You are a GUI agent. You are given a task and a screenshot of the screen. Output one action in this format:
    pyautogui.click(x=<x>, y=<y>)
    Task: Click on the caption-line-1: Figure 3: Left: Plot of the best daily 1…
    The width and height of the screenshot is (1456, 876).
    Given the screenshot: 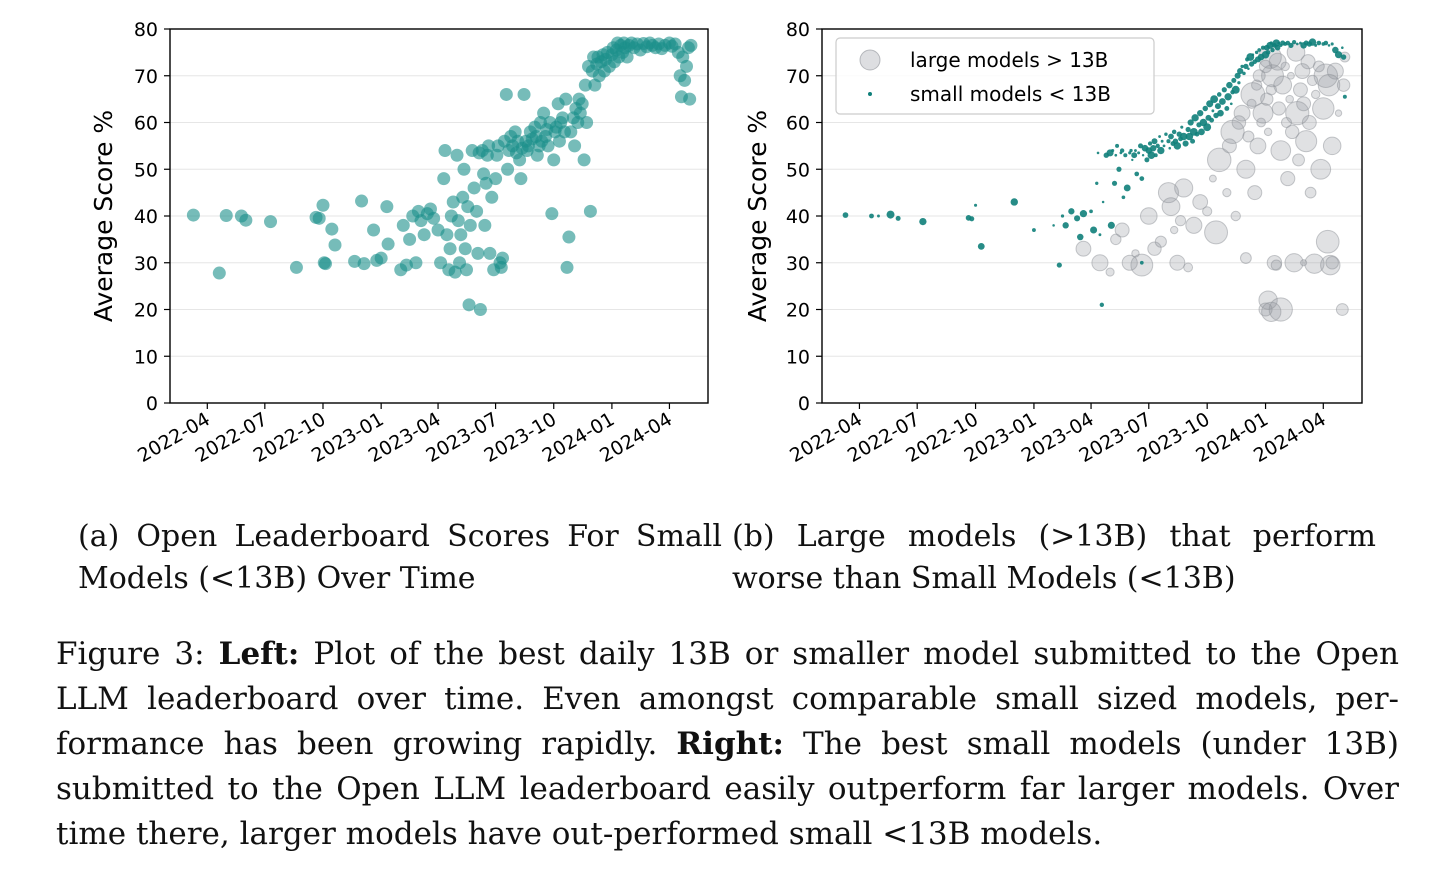 What is the action you would take?
    pyautogui.click(x=727, y=654)
    